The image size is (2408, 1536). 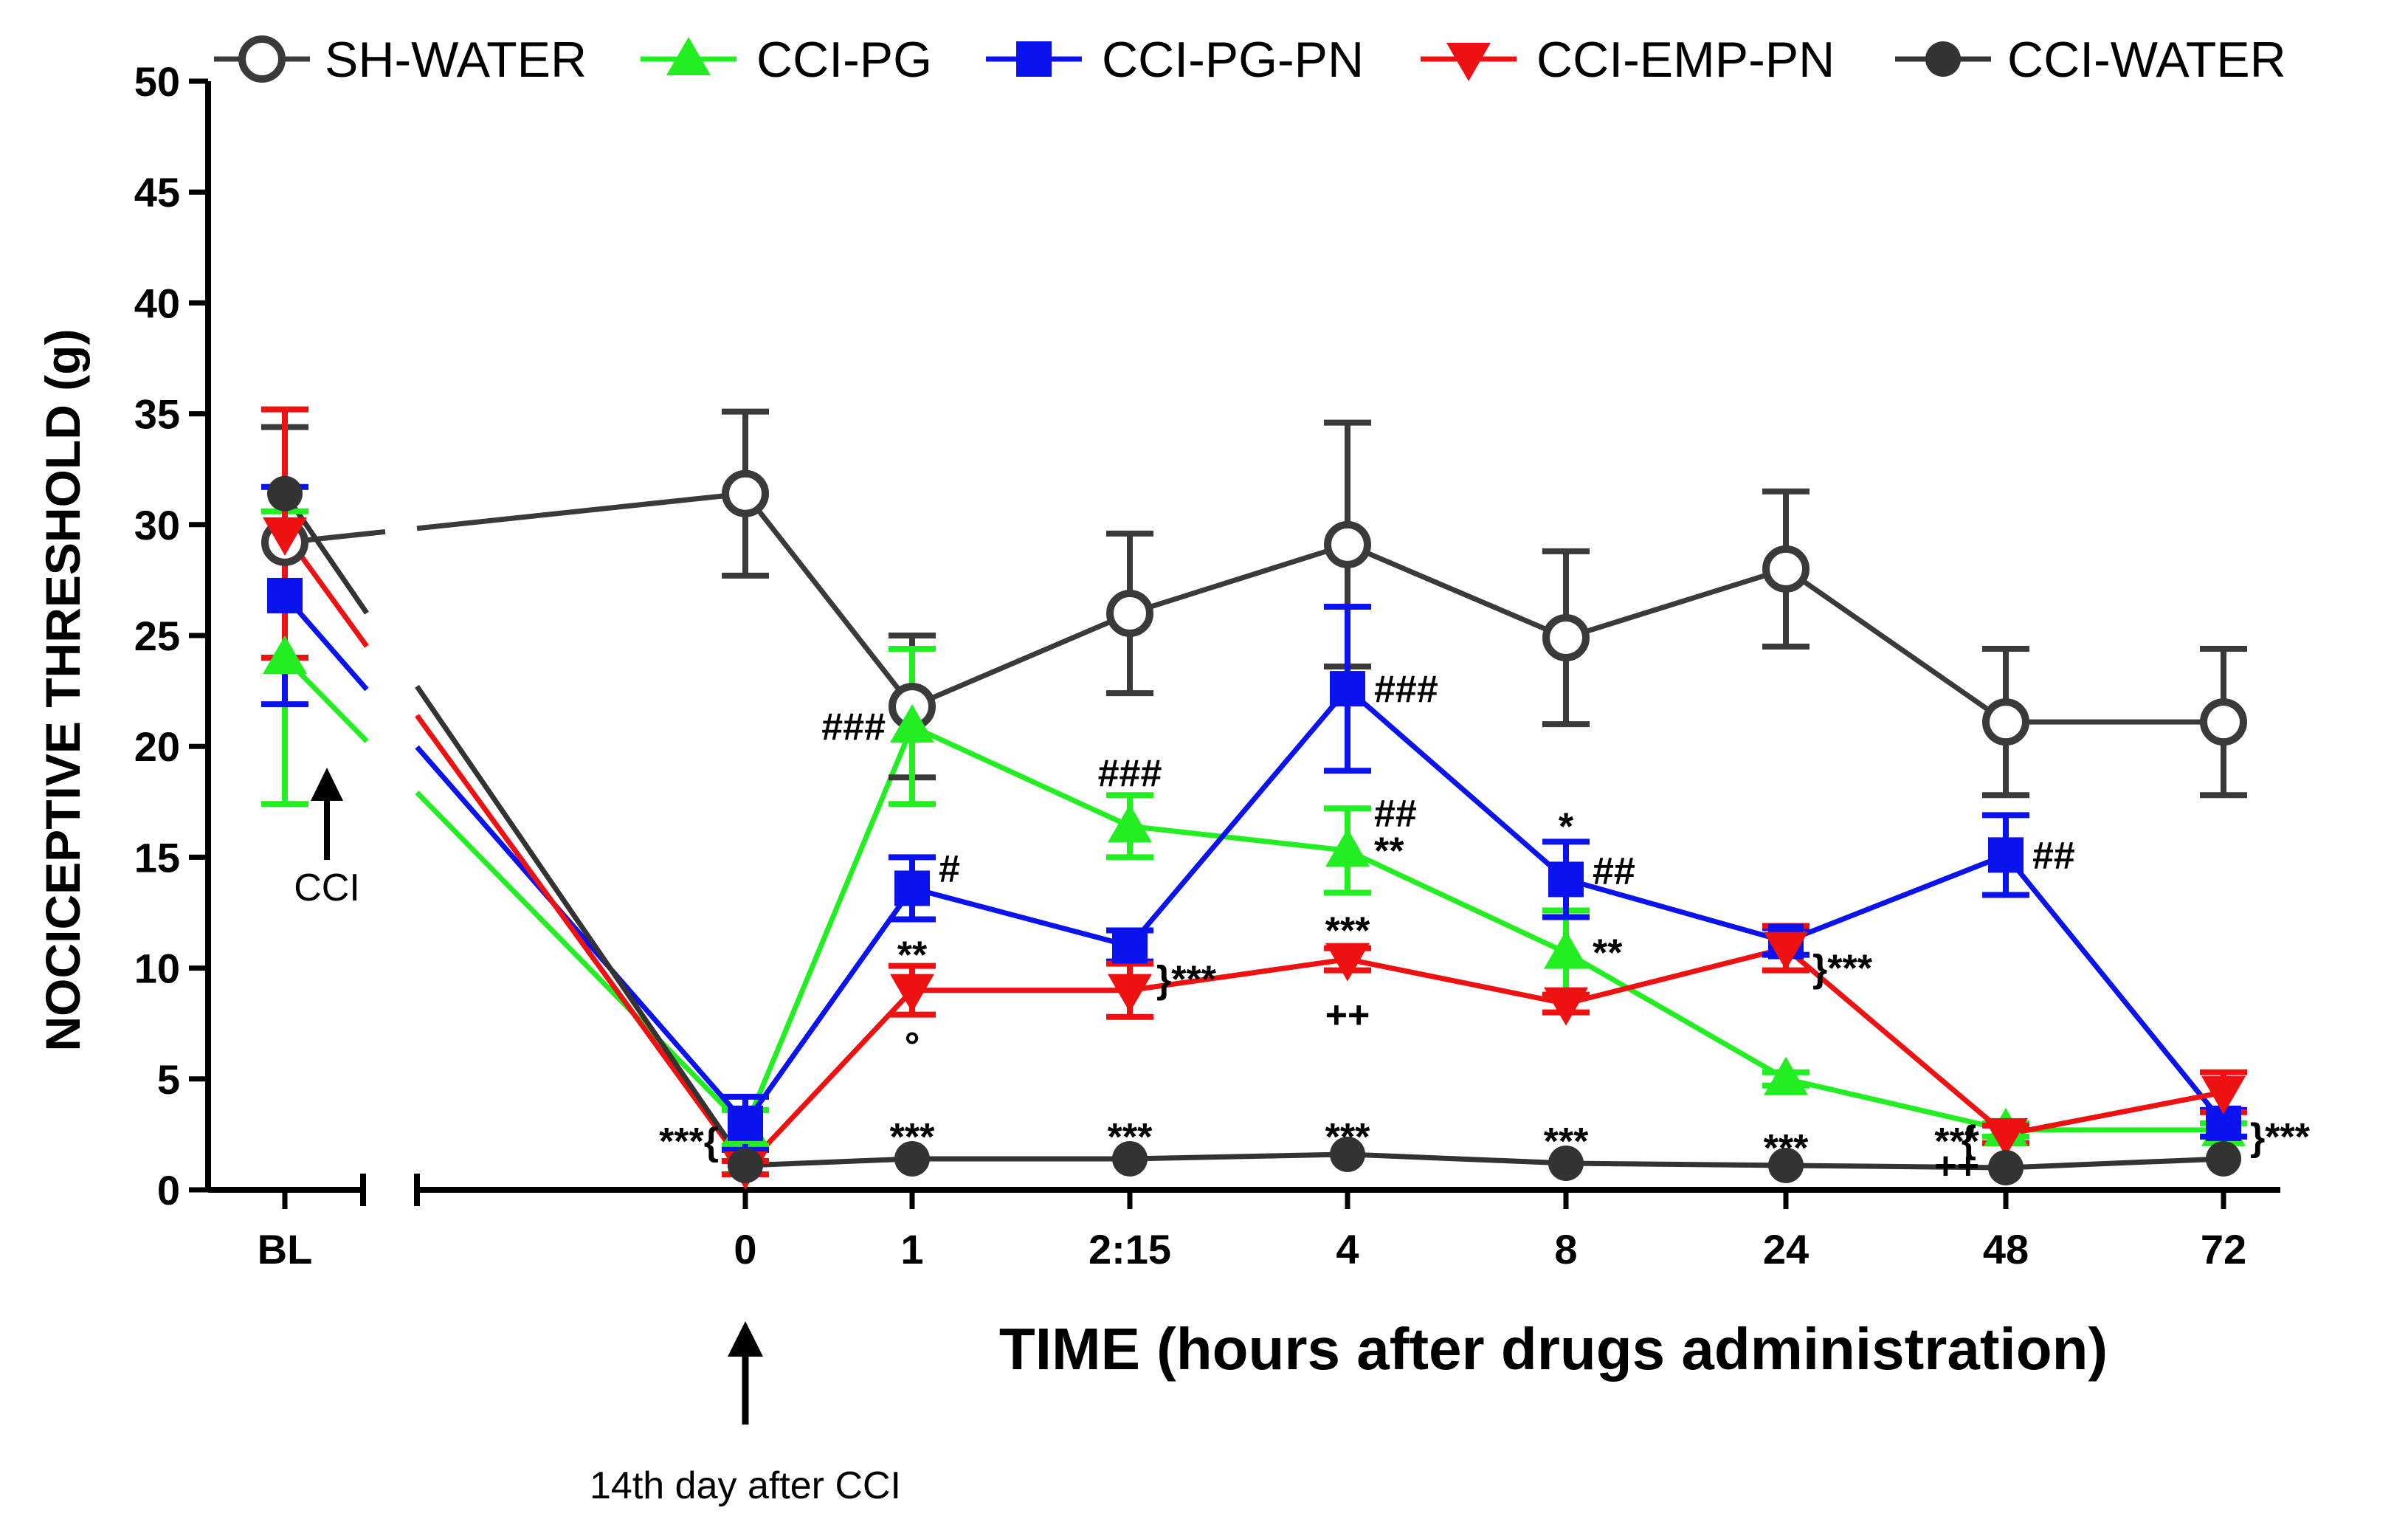 I want to click on y-tick-label: 35, so click(x=157, y=414).